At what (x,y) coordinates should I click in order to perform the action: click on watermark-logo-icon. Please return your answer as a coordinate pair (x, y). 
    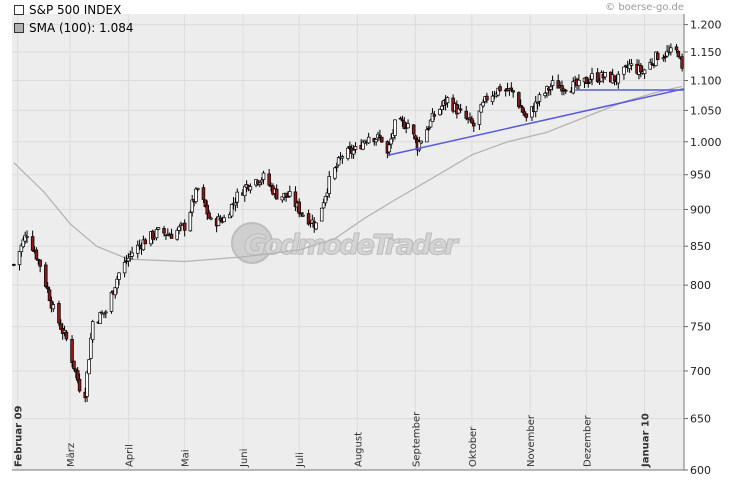
    Looking at the image, I should click on (252, 243).